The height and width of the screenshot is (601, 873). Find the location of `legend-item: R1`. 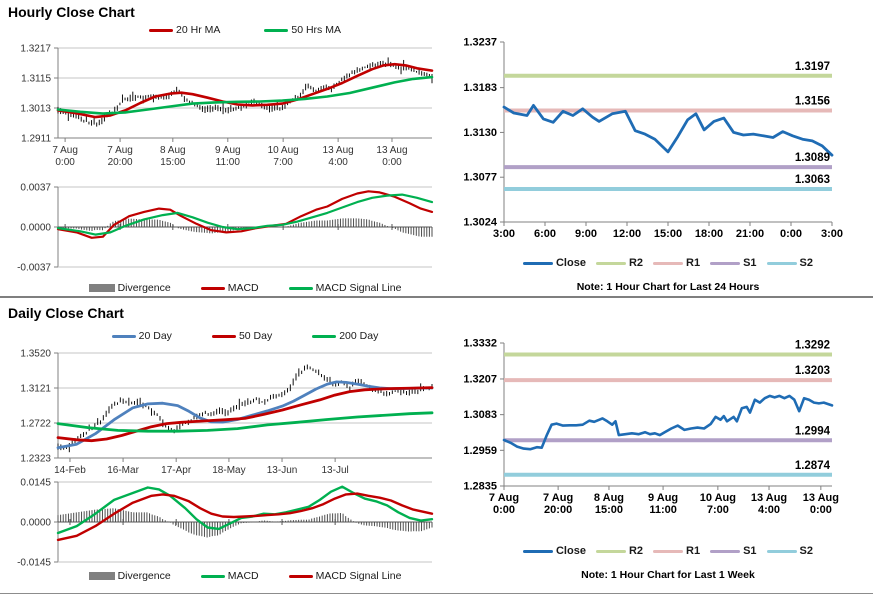

legend-item: R1 is located at coordinates (676, 551).